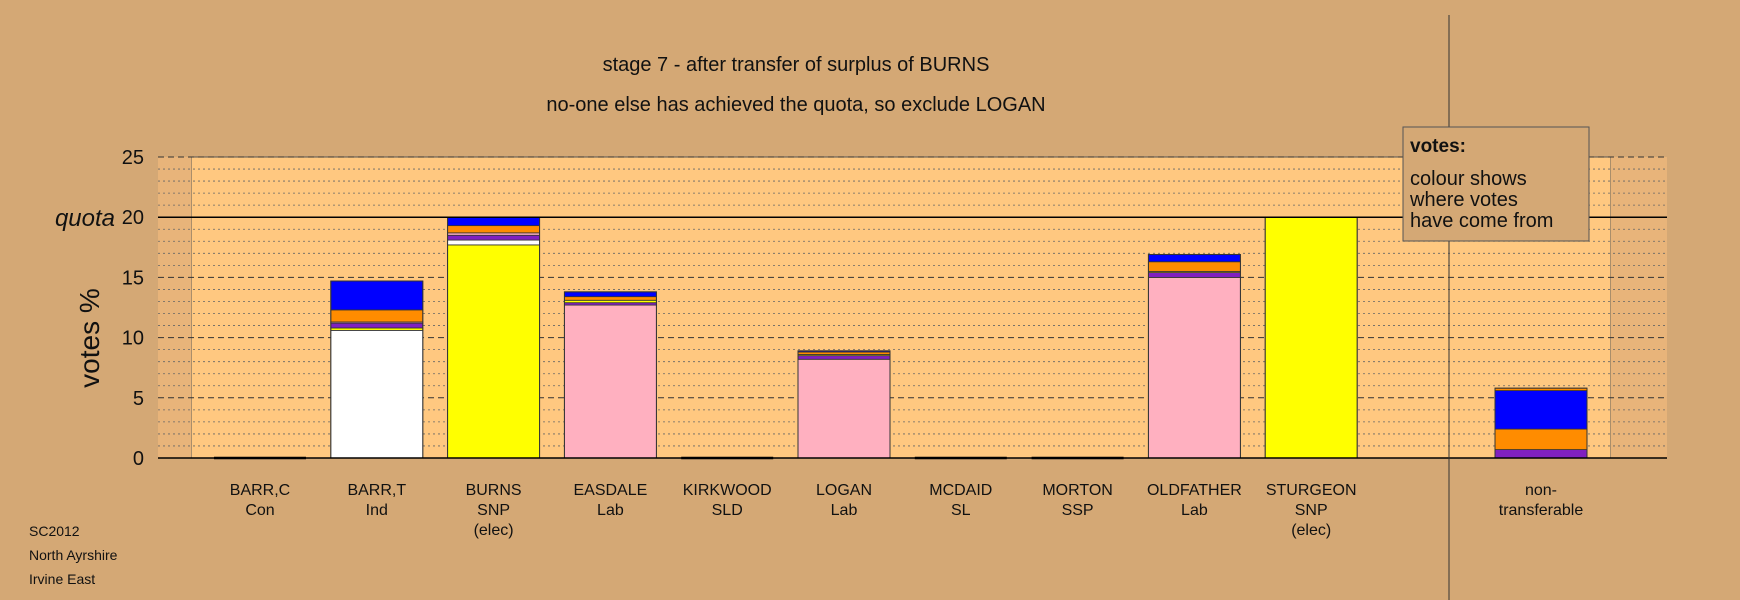 The image size is (1740, 600). Describe the element at coordinates (133, 218) in the screenshot. I see `y-tick-label: 20` at that location.